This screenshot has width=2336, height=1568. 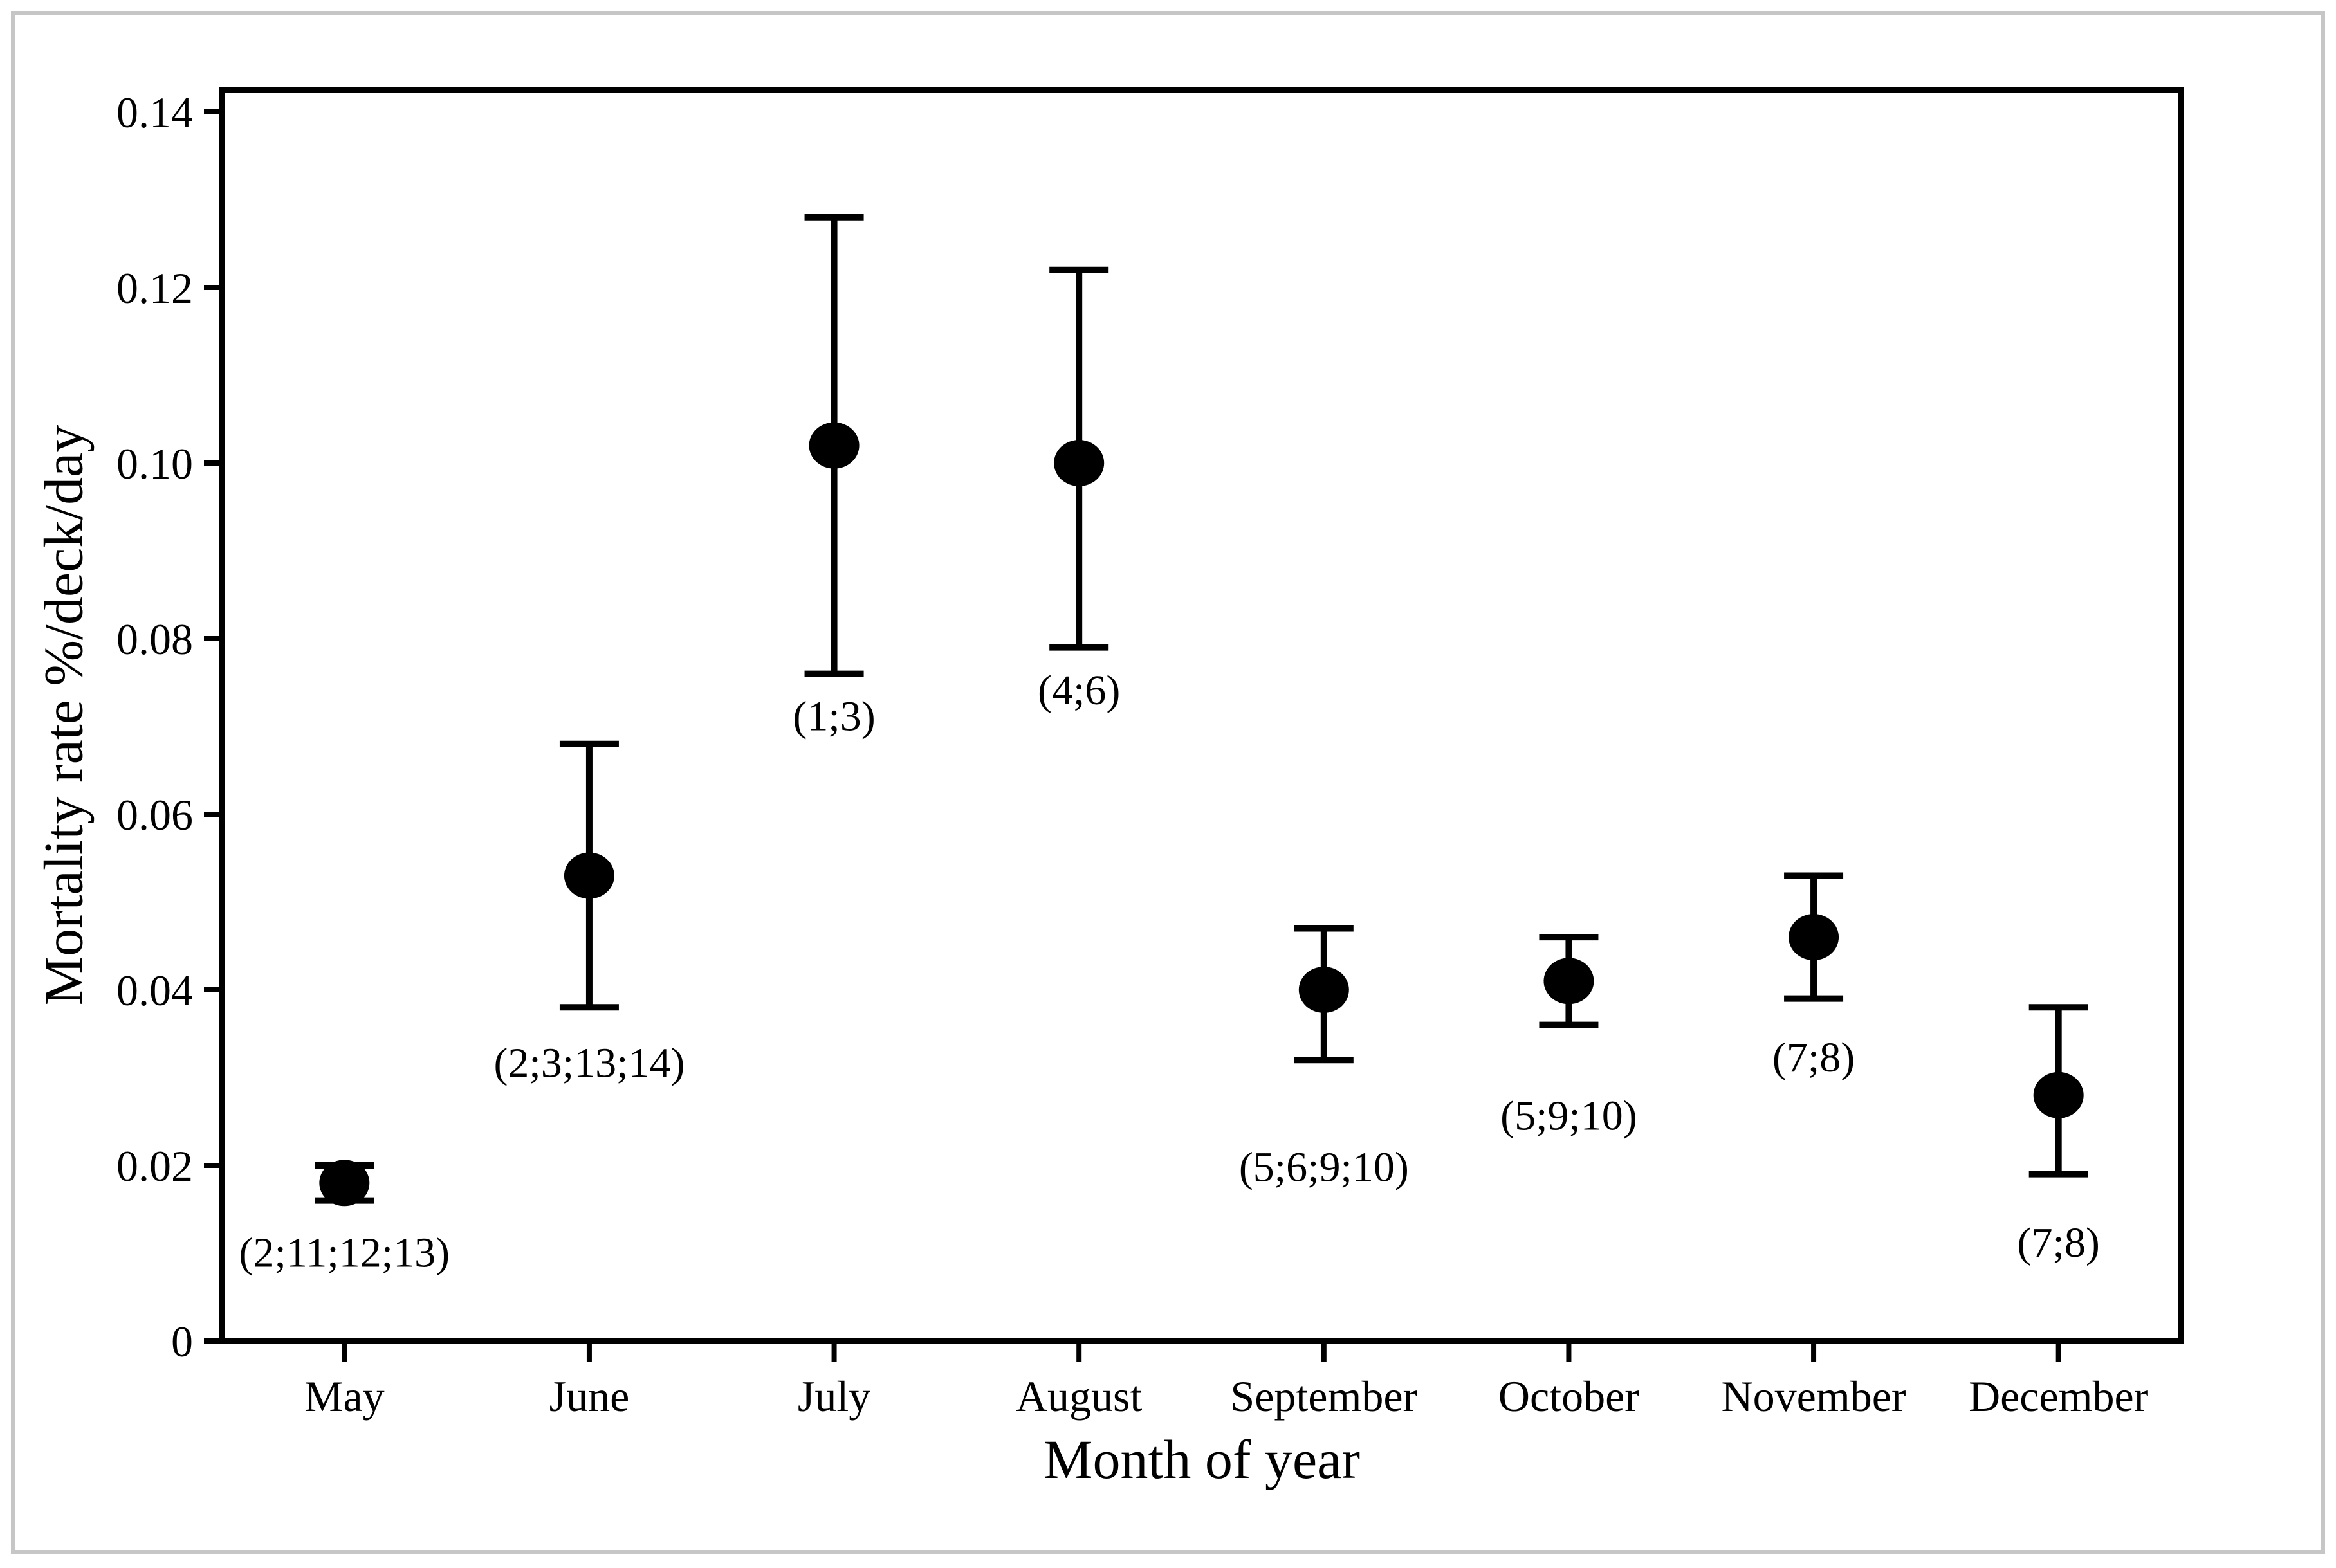 I want to click on point-annotation-september: (5;6;9;10), so click(x=1324, y=1167).